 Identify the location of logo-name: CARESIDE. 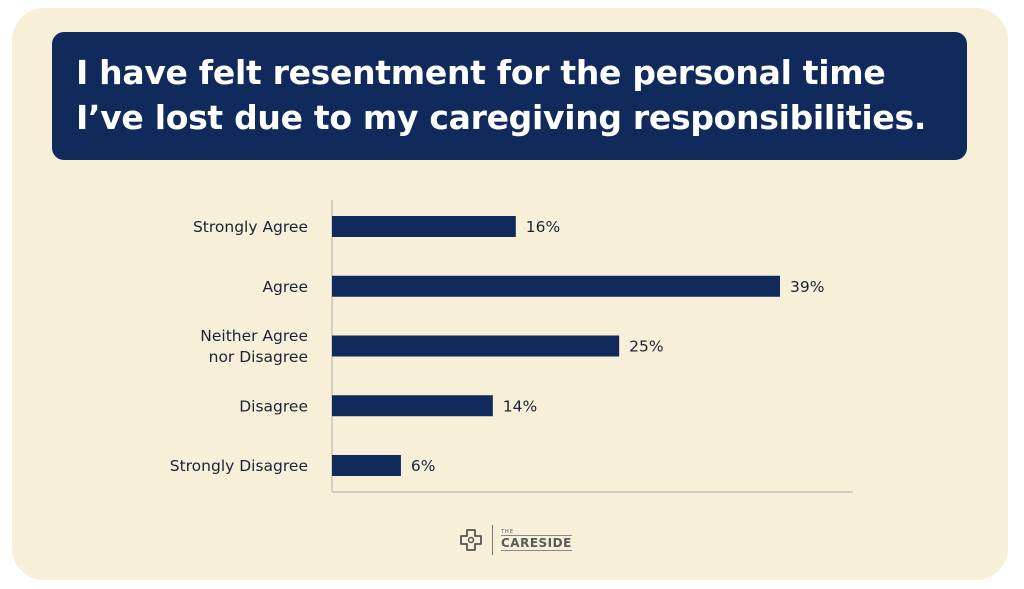
(536, 542).